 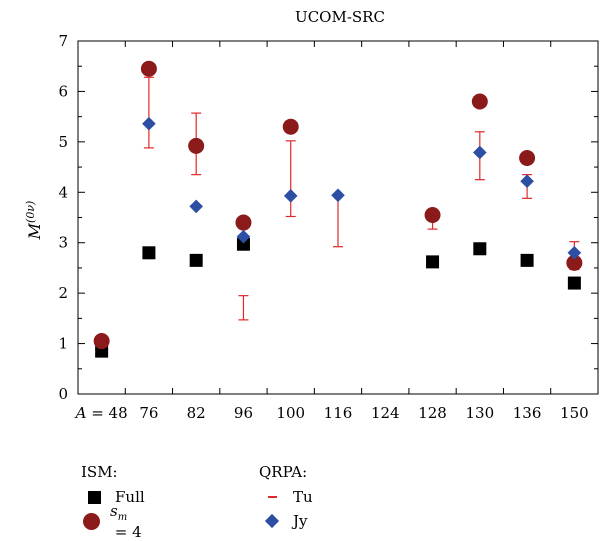 What do you see at coordinates (243, 413) in the screenshot?
I see `x-tick-label: 96` at bounding box center [243, 413].